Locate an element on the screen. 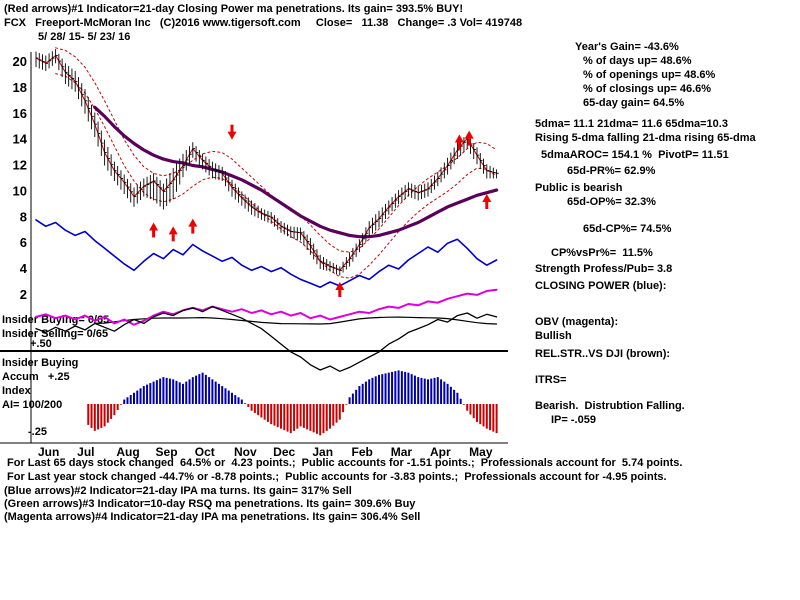 Image resolution: width=800 pixels, height=600 pixels. ai-scale-minus25: -.25 is located at coordinates (37, 432).